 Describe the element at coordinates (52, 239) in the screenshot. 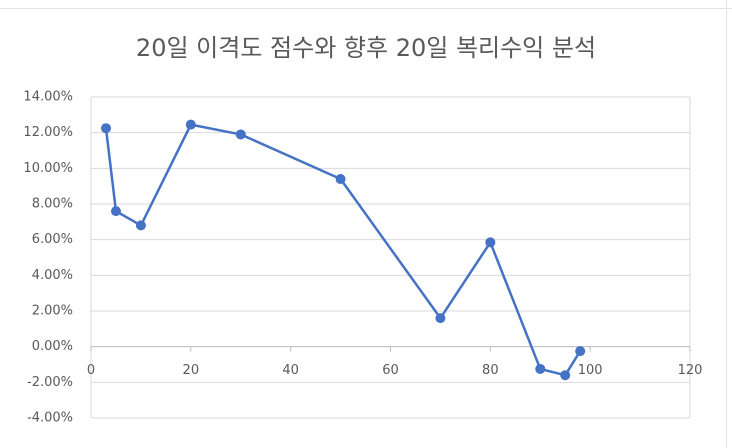

I see `y-tick-label: 6.00%` at that location.